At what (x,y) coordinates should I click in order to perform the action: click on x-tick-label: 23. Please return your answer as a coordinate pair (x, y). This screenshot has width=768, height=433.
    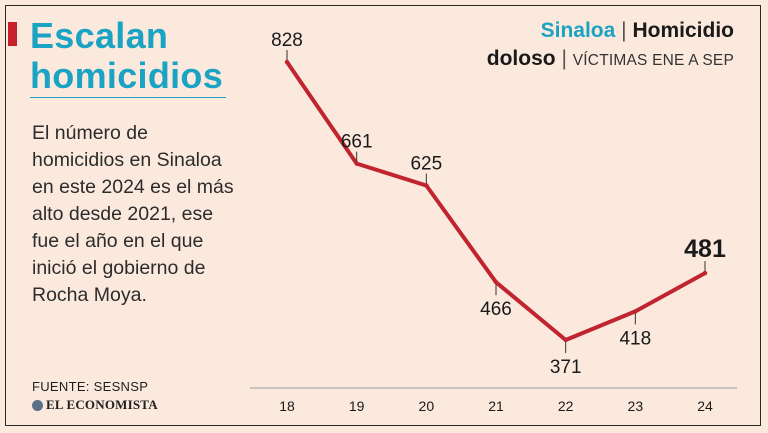
    Looking at the image, I should click on (636, 406).